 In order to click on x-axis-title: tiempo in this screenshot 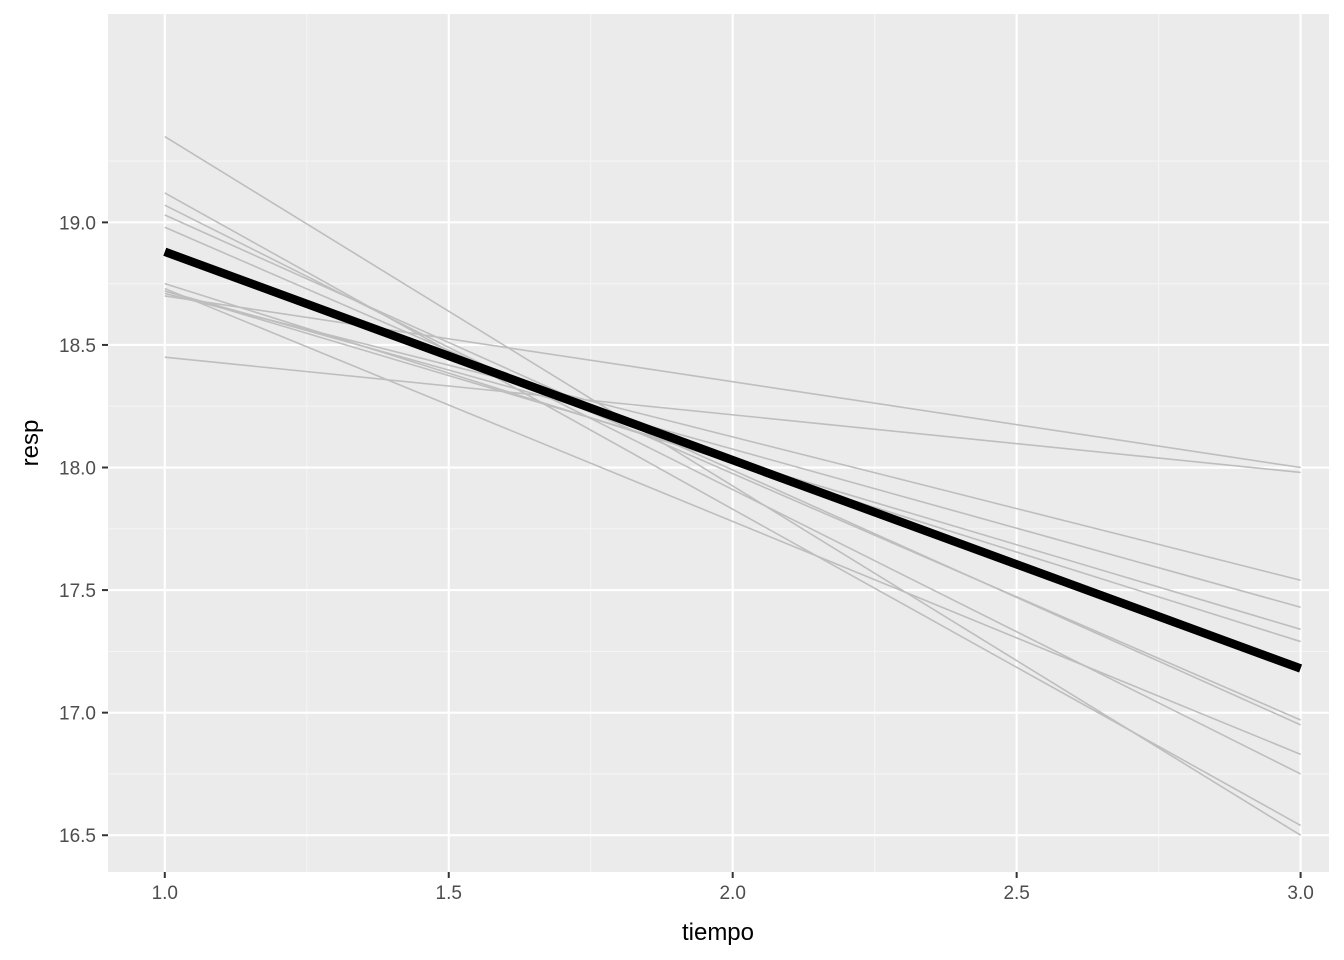, I will do `click(718, 932)`.